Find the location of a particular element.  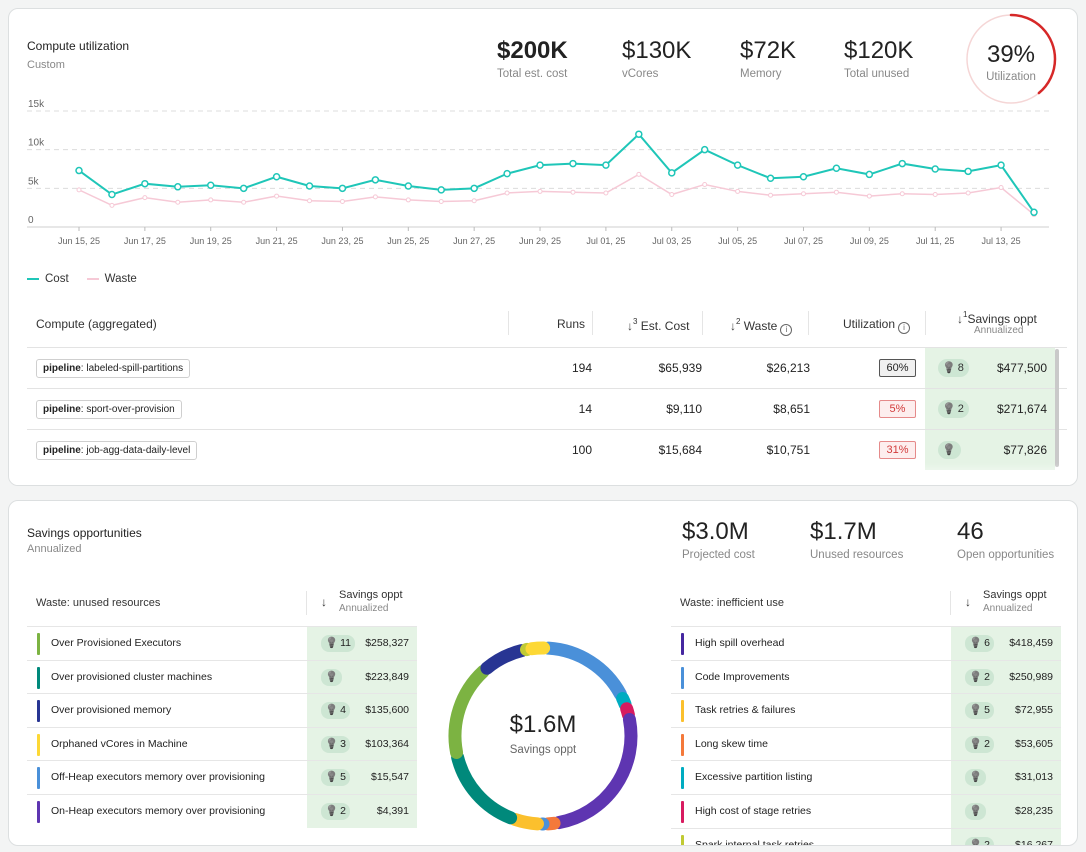

col-utilization: Utilization i is located at coordinates (877, 325).